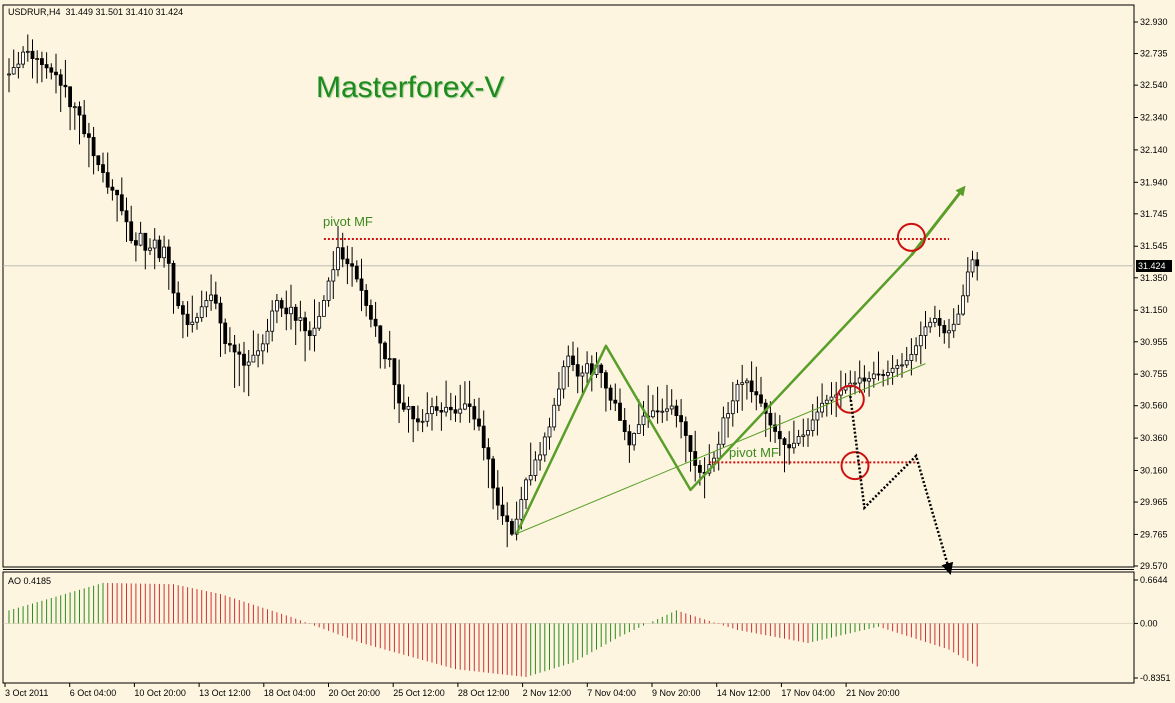 The height and width of the screenshot is (703, 1175). I want to click on price-tick-label: 31.745, so click(1154, 214).